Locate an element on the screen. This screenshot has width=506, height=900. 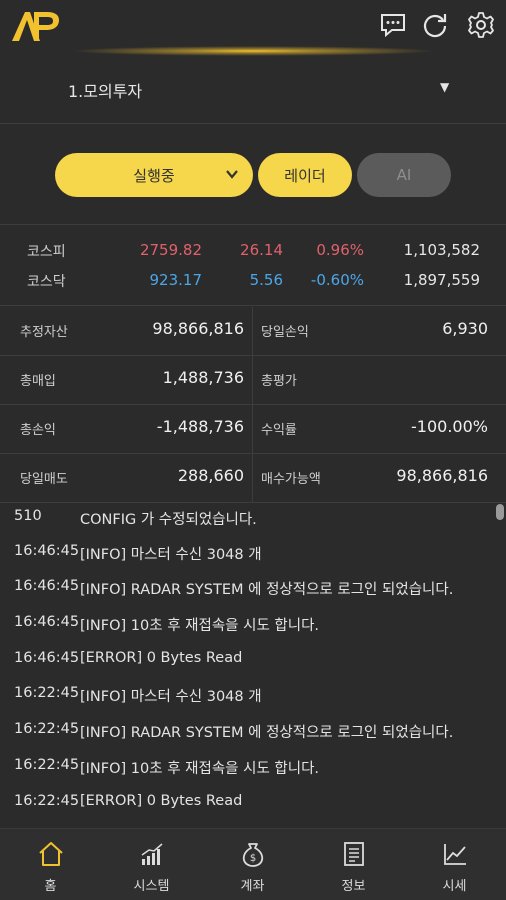
index-value: 923.17 is located at coordinates (176, 280).